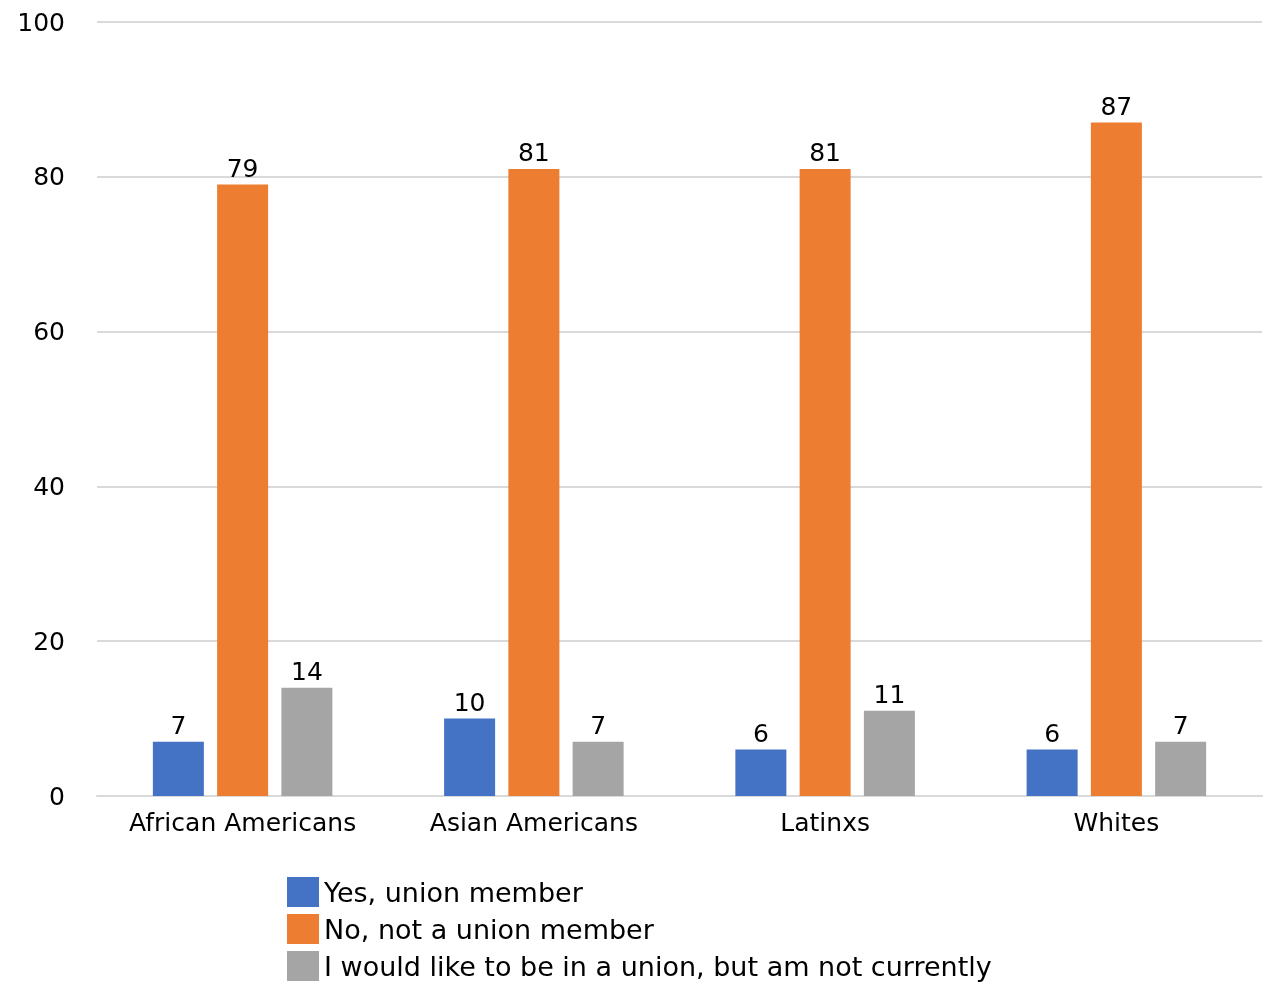  I want to click on x-tick-label: African Americans, so click(243, 822).